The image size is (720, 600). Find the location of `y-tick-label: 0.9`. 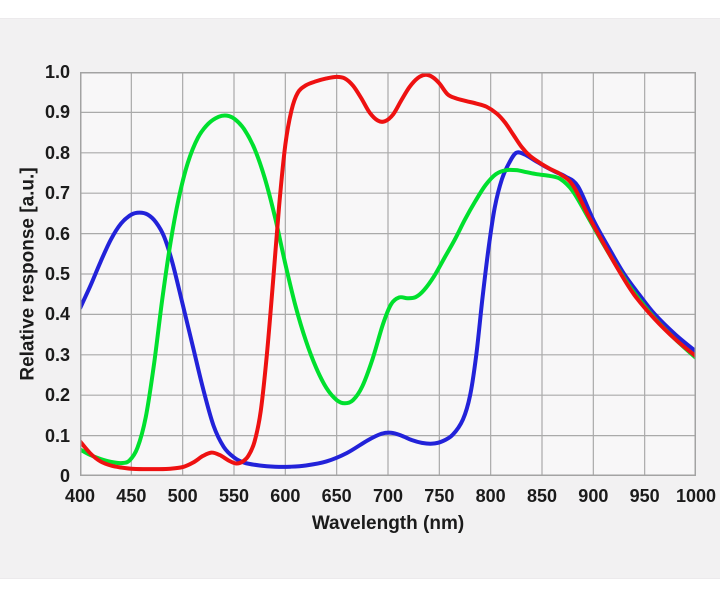

y-tick-label: 0.9 is located at coordinates (57, 112).